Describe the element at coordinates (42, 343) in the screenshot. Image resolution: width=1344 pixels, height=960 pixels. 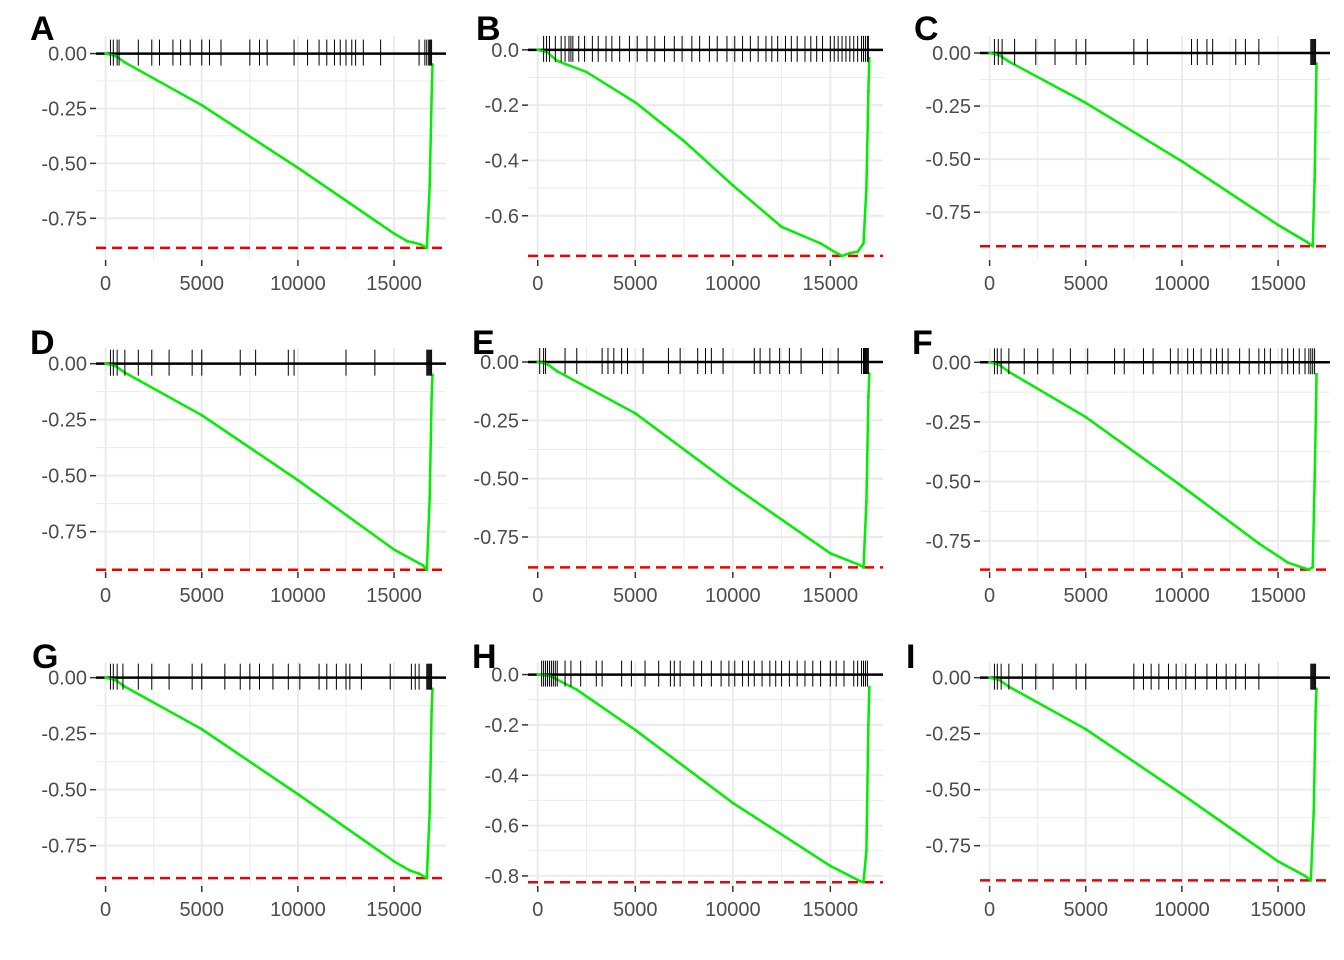
I see `panel-label: D` at that location.